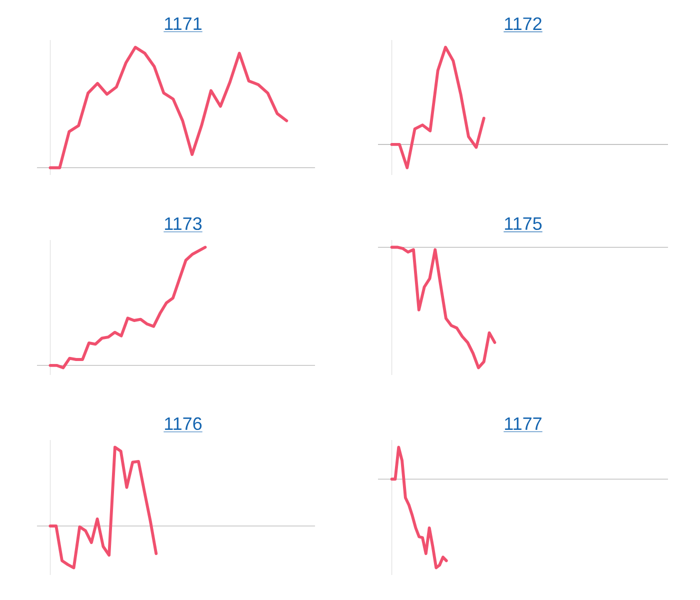  What do you see at coordinates (523, 423) in the screenshot?
I see `chart-title: 1177` at bounding box center [523, 423].